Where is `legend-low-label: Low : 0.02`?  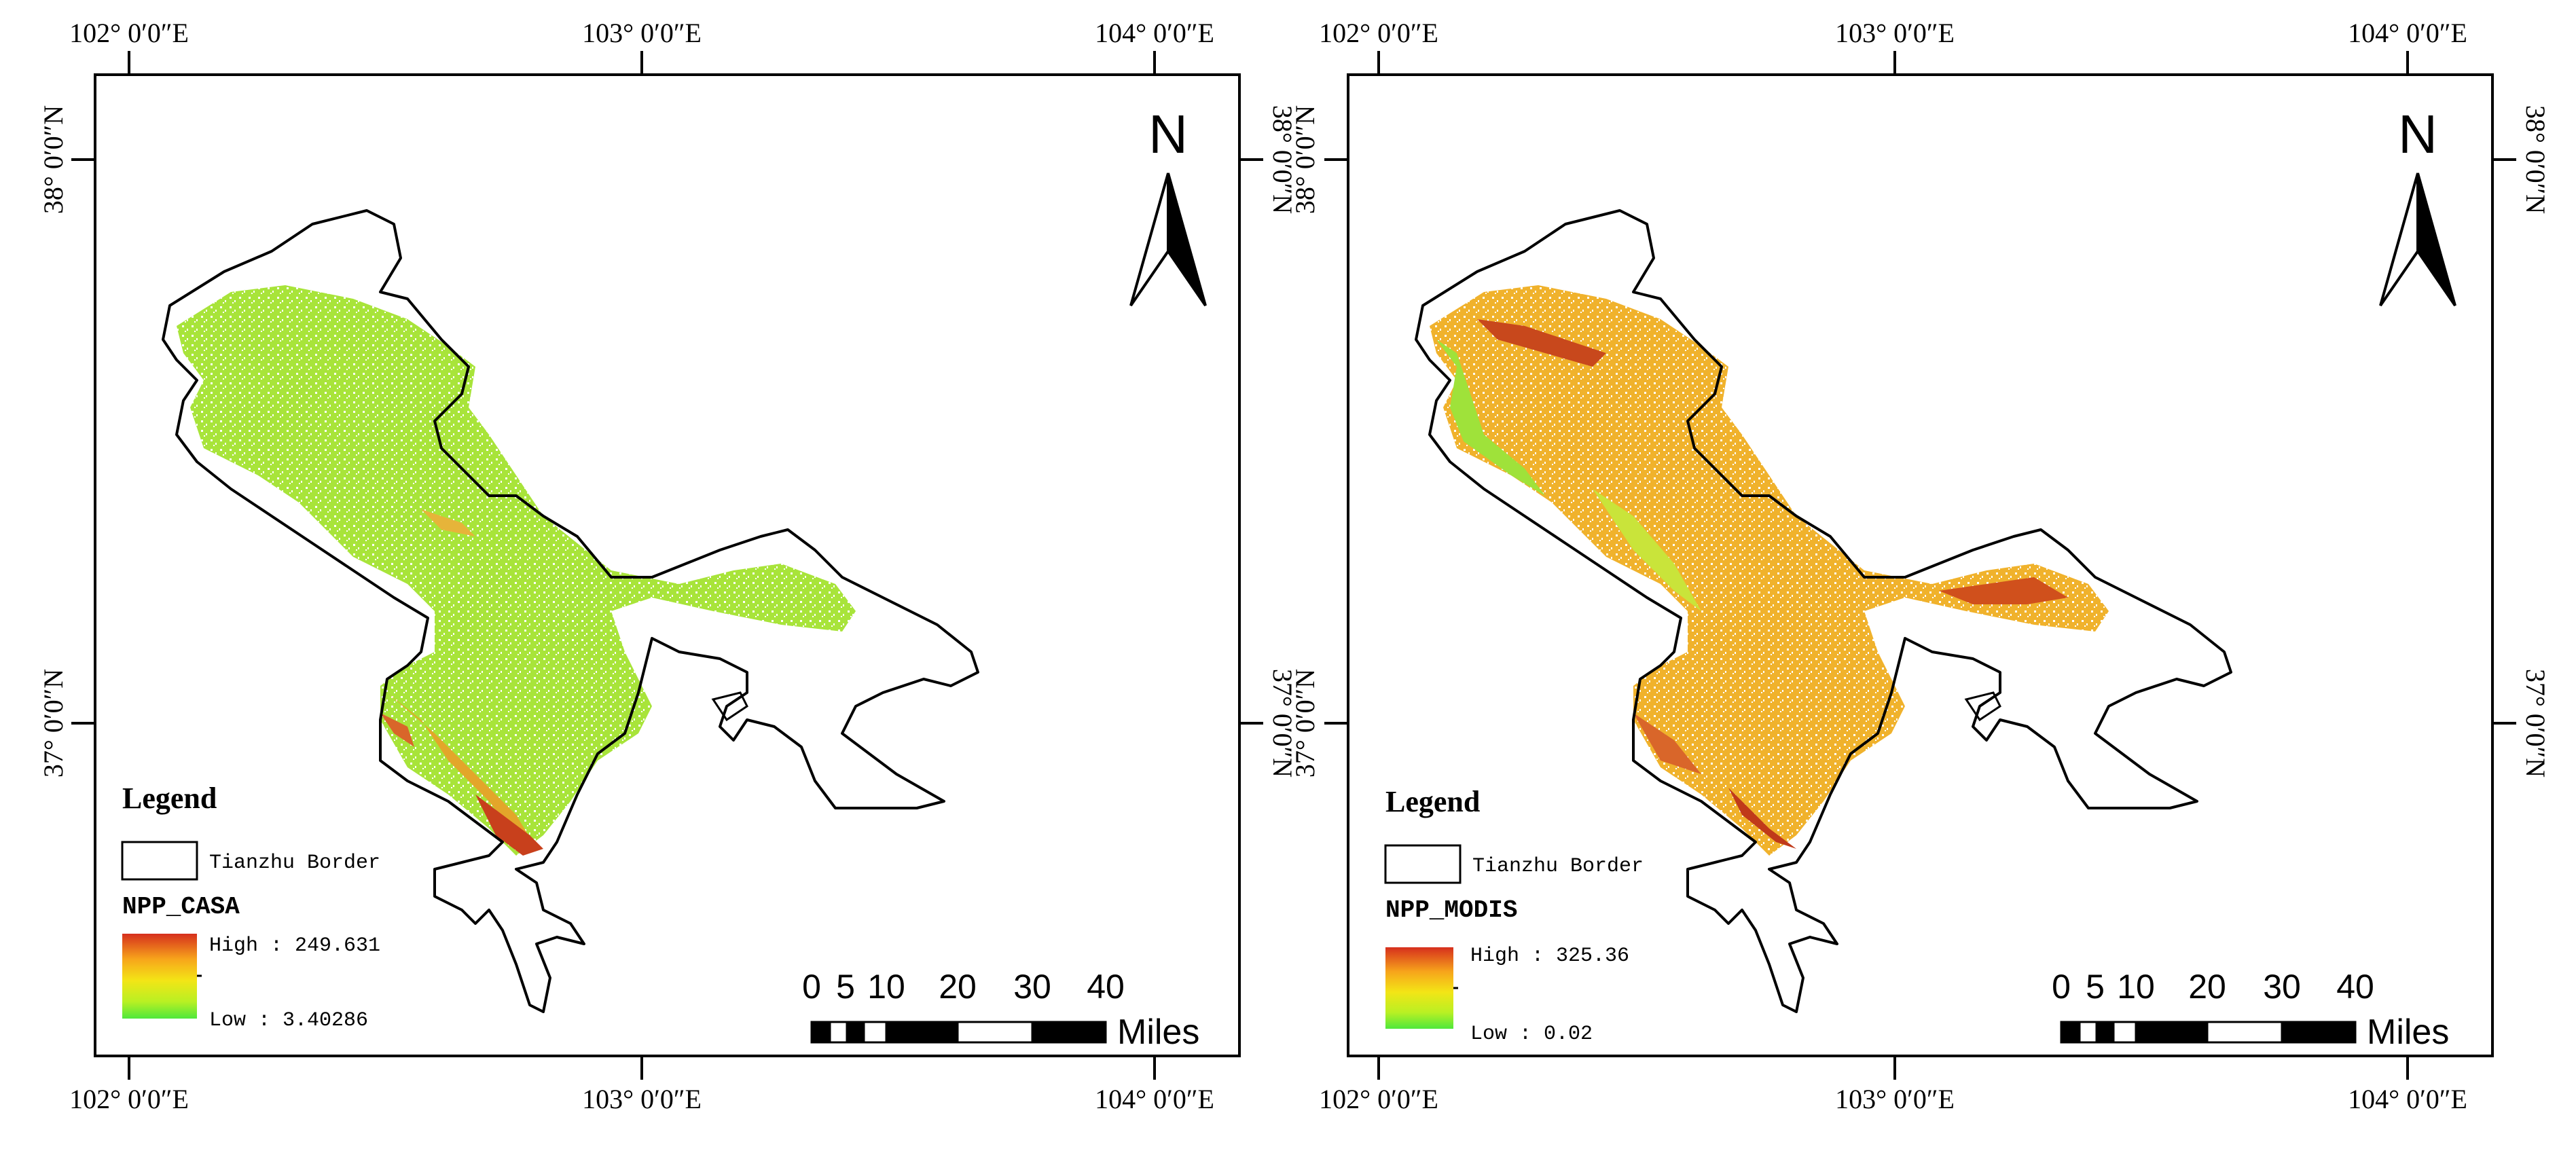 legend-low-label: Low : 0.02 is located at coordinates (1531, 1034).